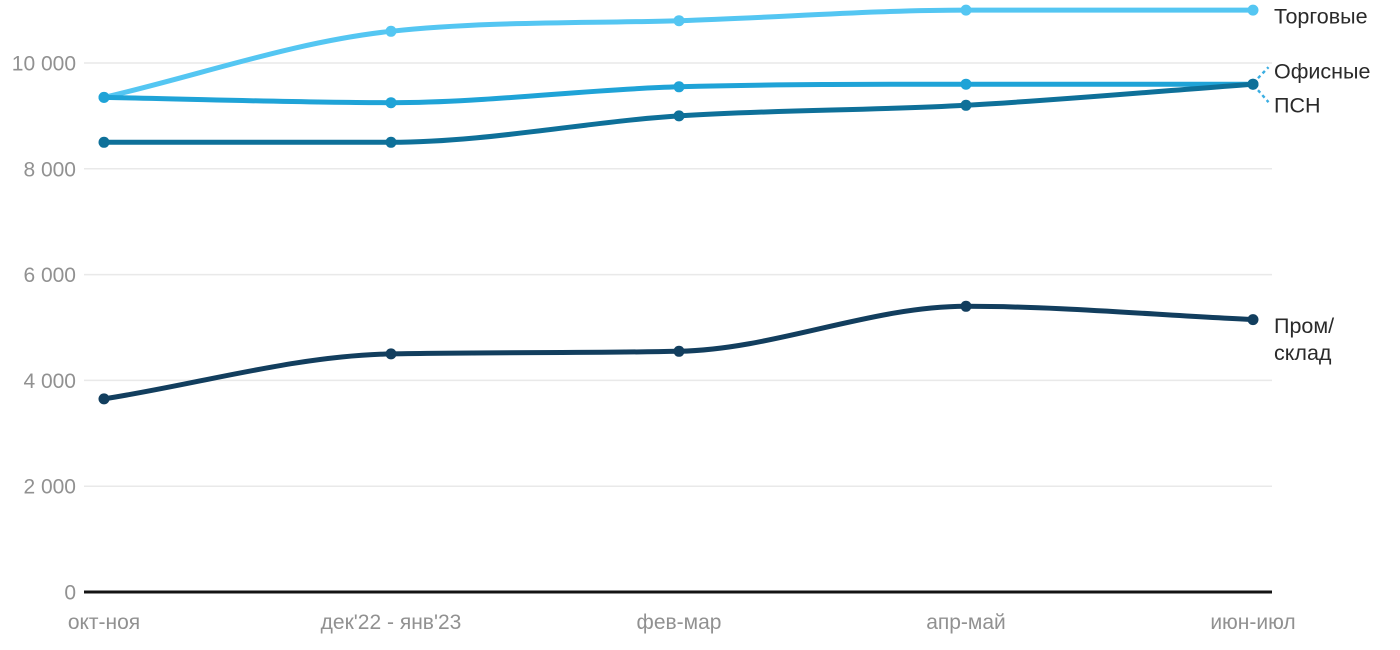 Image resolution: width=1400 pixels, height=650 pixels. Describe the element at coordinates (1263, 72) in the screenshot. I see `label-connector-office` at that location.